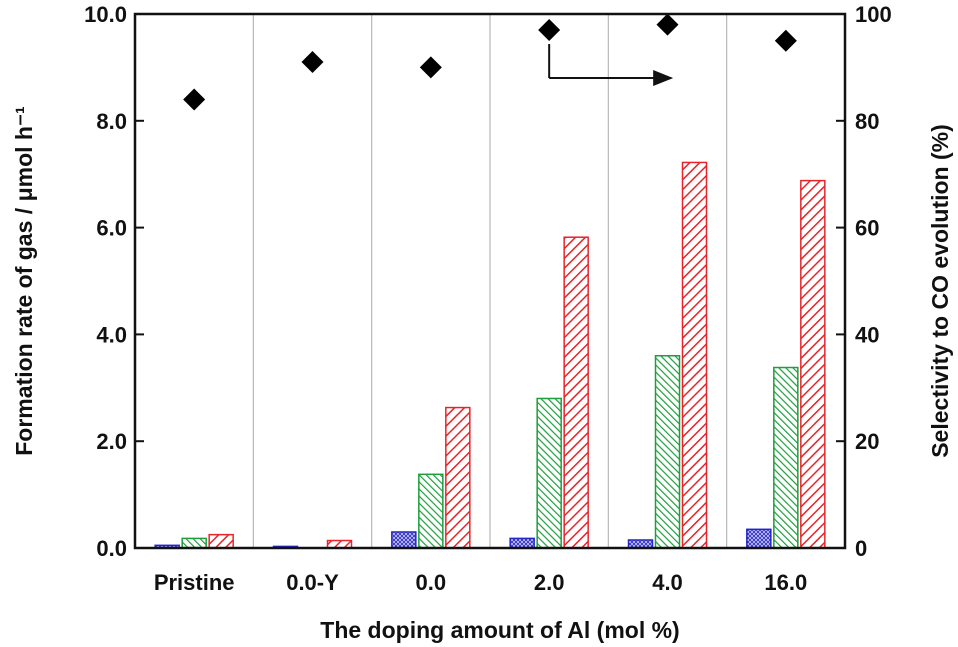 This screenshot has height=647, width=958. What do you see at coordinates (431, 582) in the screenshot?
I see `x-tick-label: 0.0` at bounding box center [431, 582].